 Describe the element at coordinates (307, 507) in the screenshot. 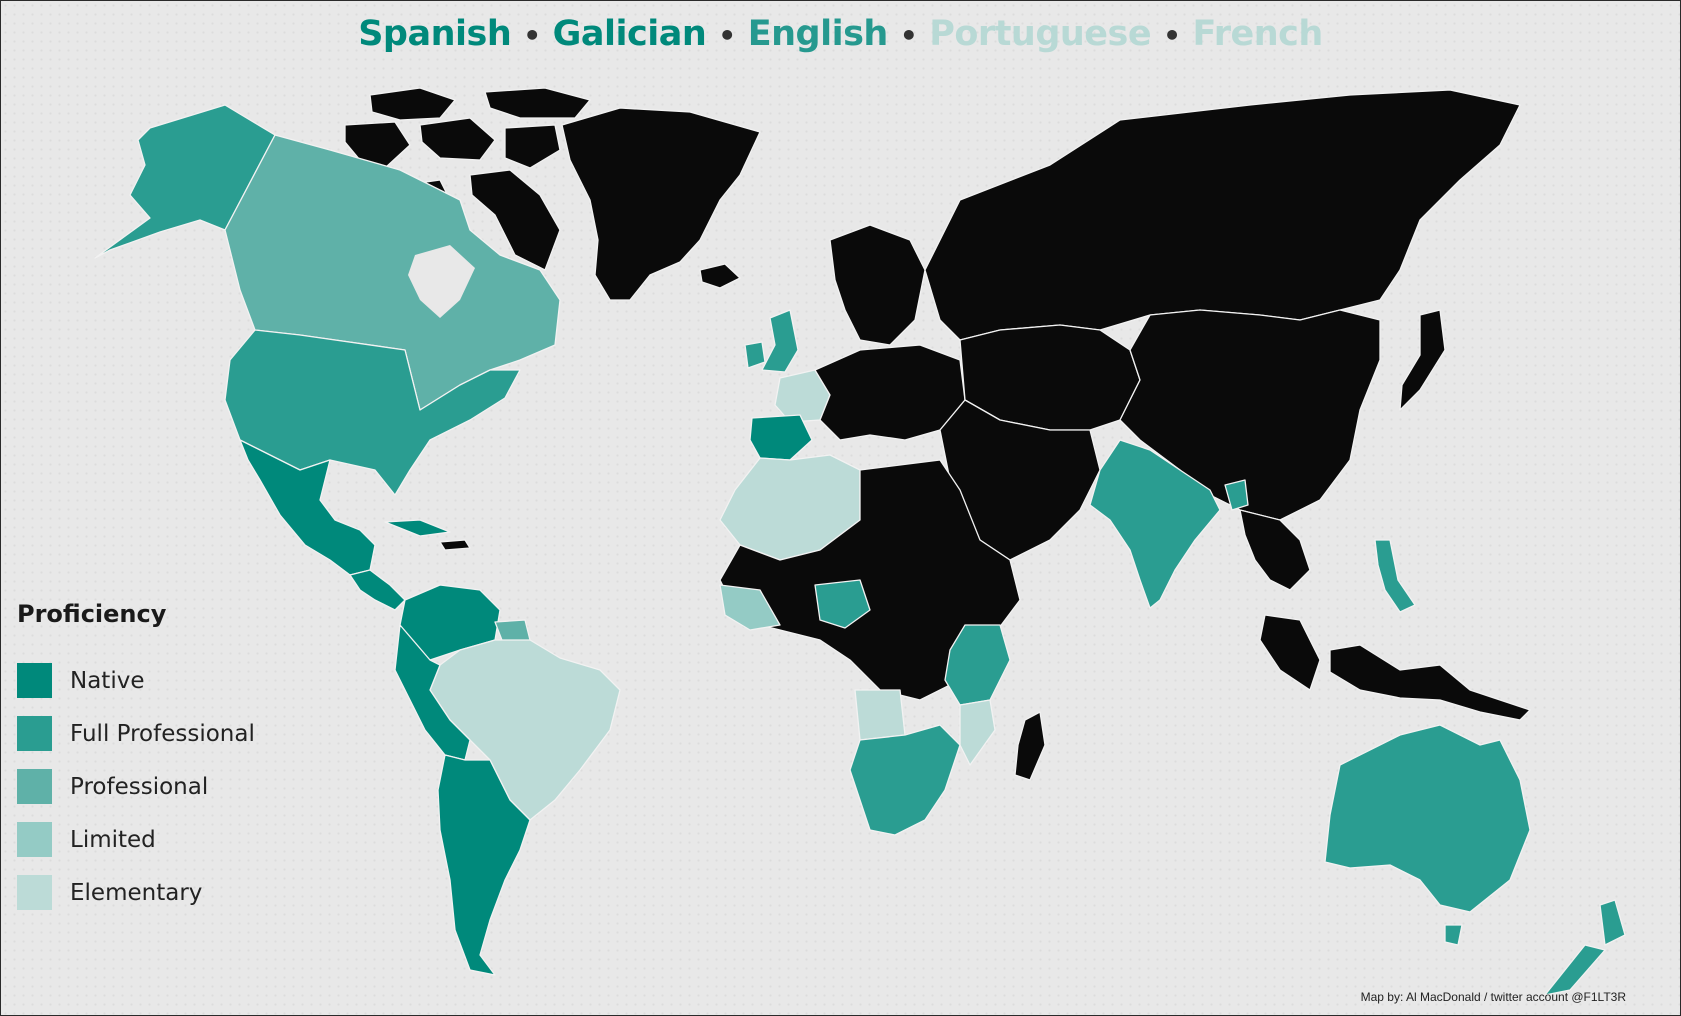

I see `mexico` at that location.